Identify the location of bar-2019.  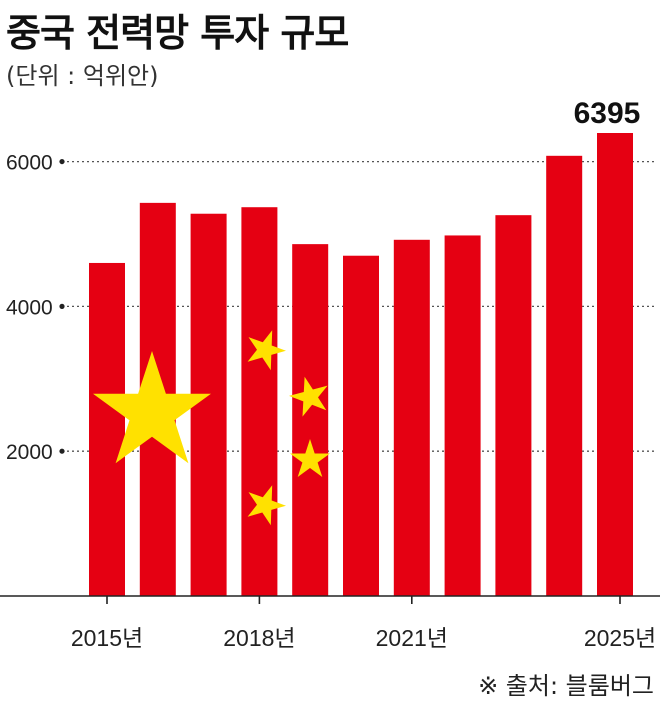
(310, 420).